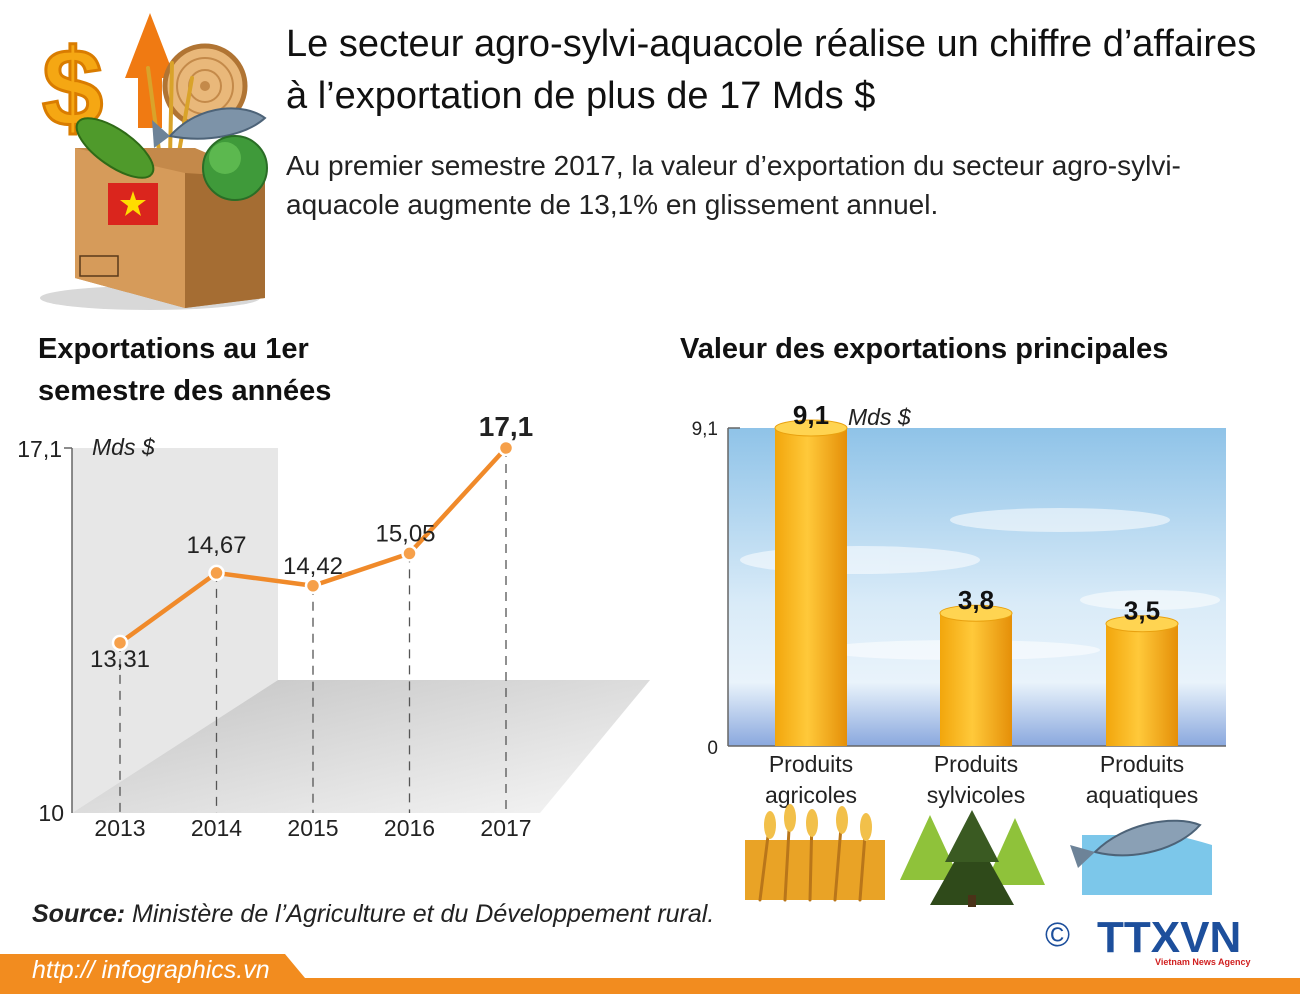 The height and width of the screenshot is (994, 1300). What do you see at coordinates (409, 828) in the screenshot?
I see `x-tick-label: 2016` at bounding box center [409, 828].